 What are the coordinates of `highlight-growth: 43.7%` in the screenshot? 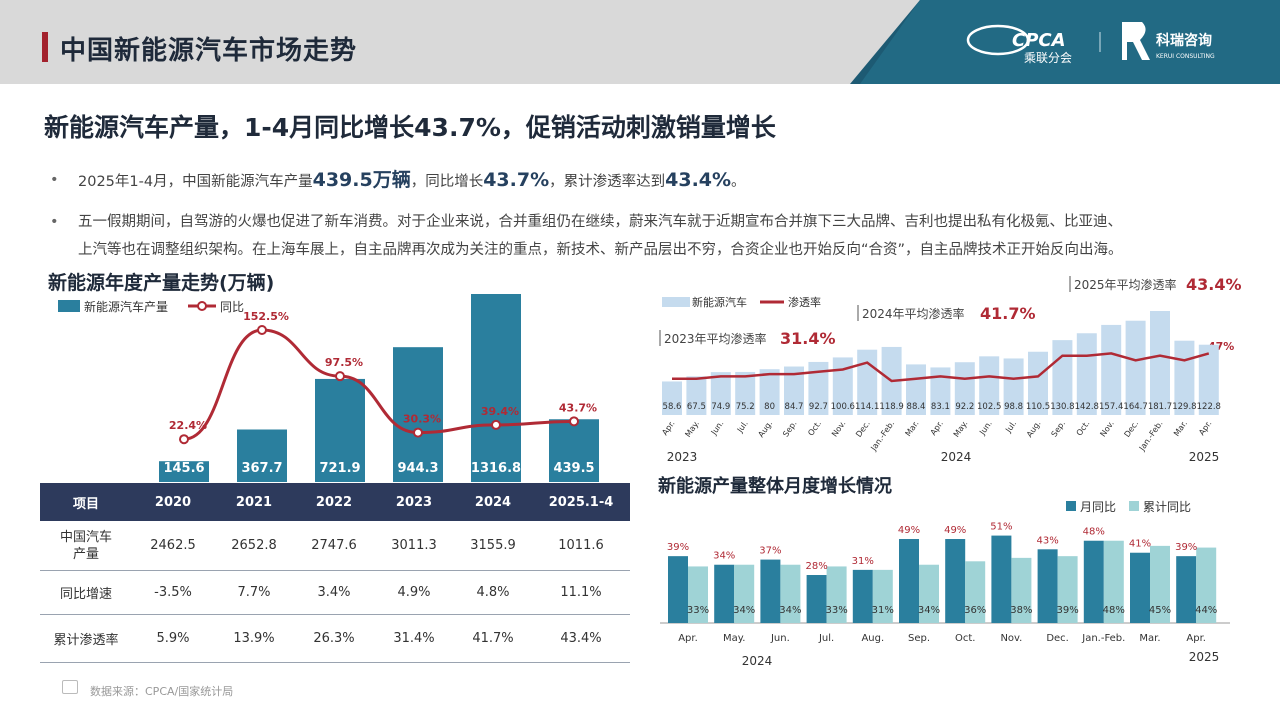 It's located at (516, 180).